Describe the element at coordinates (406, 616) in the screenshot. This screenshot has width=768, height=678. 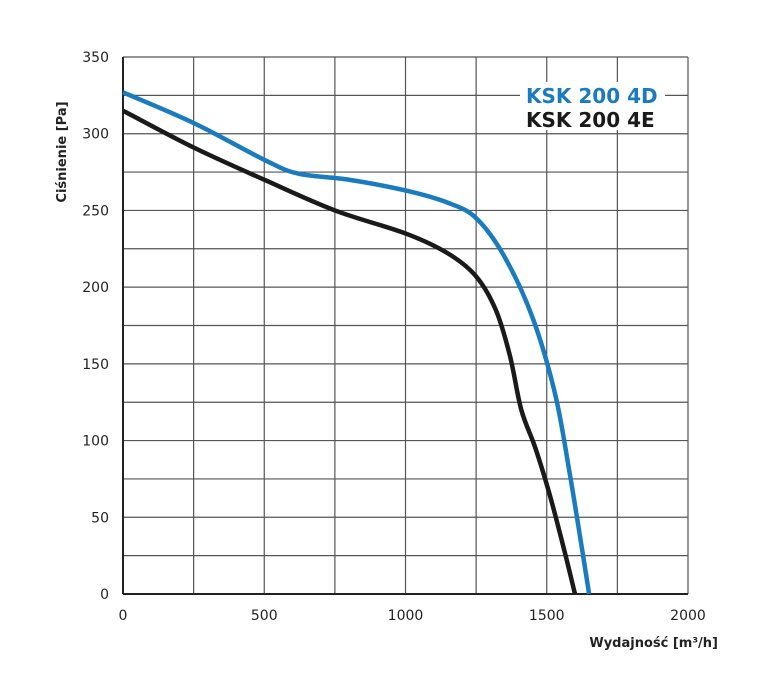
I see `x-tick-label: 1000` at that location.